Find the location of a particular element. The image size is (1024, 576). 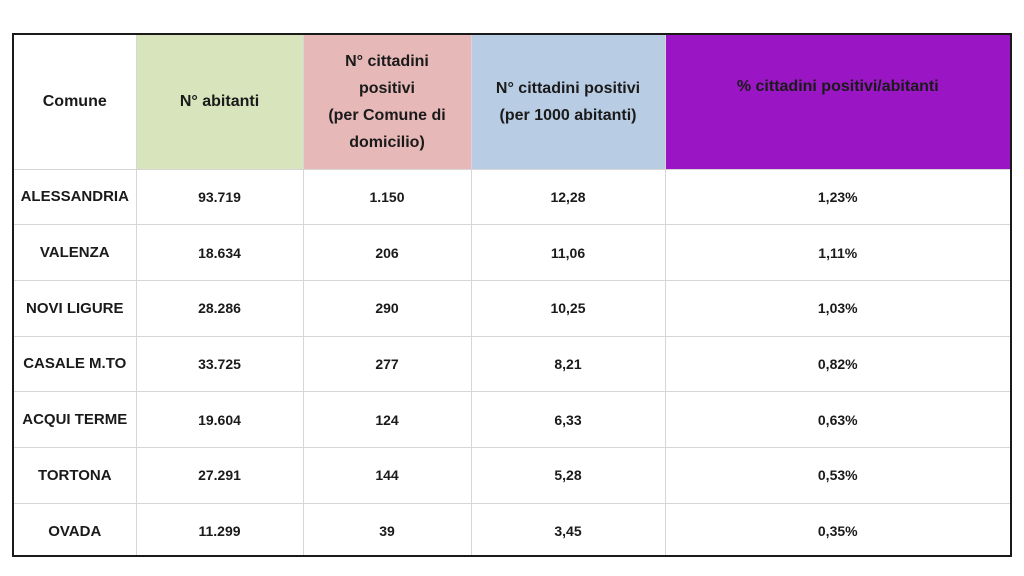

cell-comune: ALESSANDRIA is located at coordinates (75, 197).